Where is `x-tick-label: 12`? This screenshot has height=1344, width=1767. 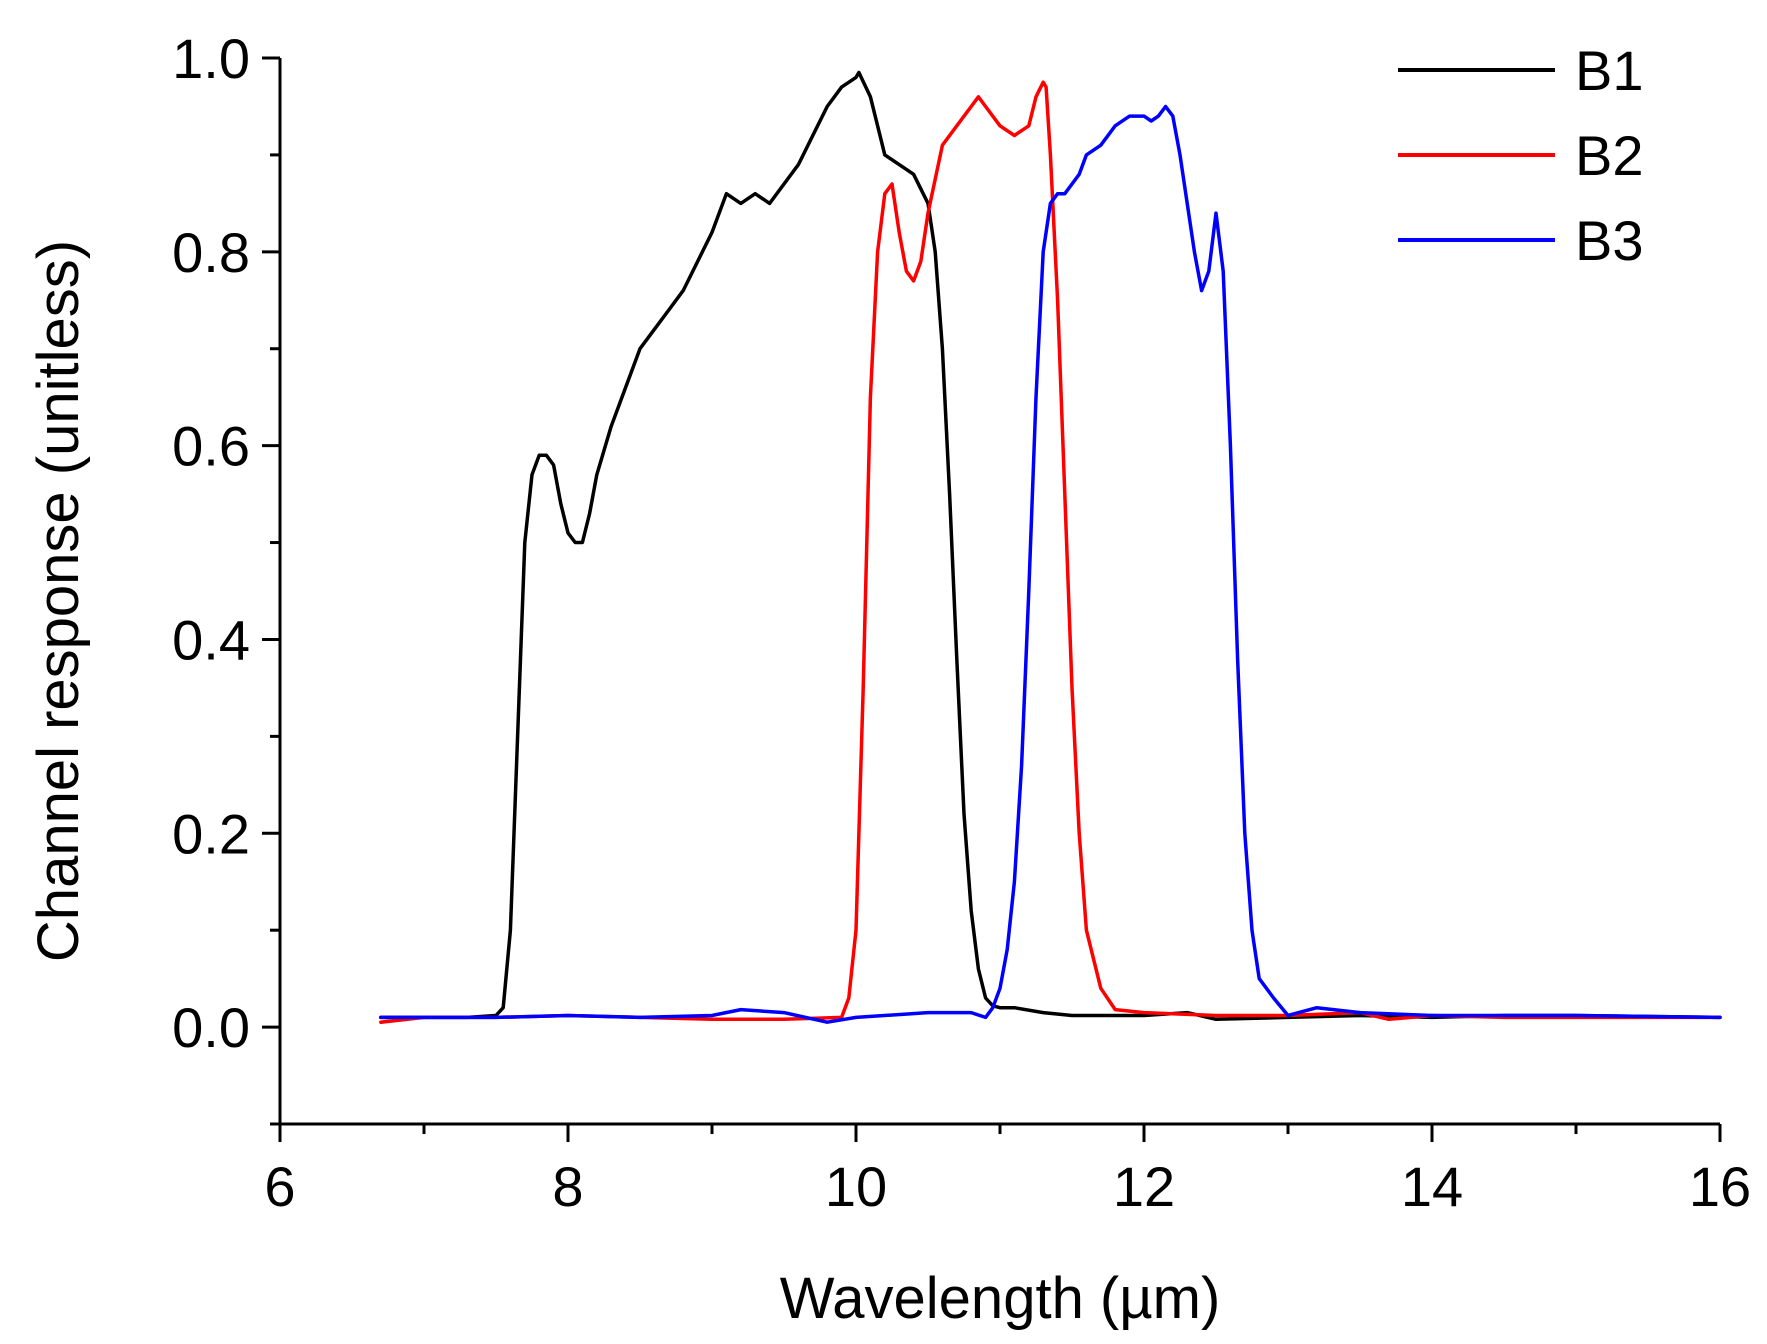
x-tick-label: 12 is located at coordinates (1144, 1186).